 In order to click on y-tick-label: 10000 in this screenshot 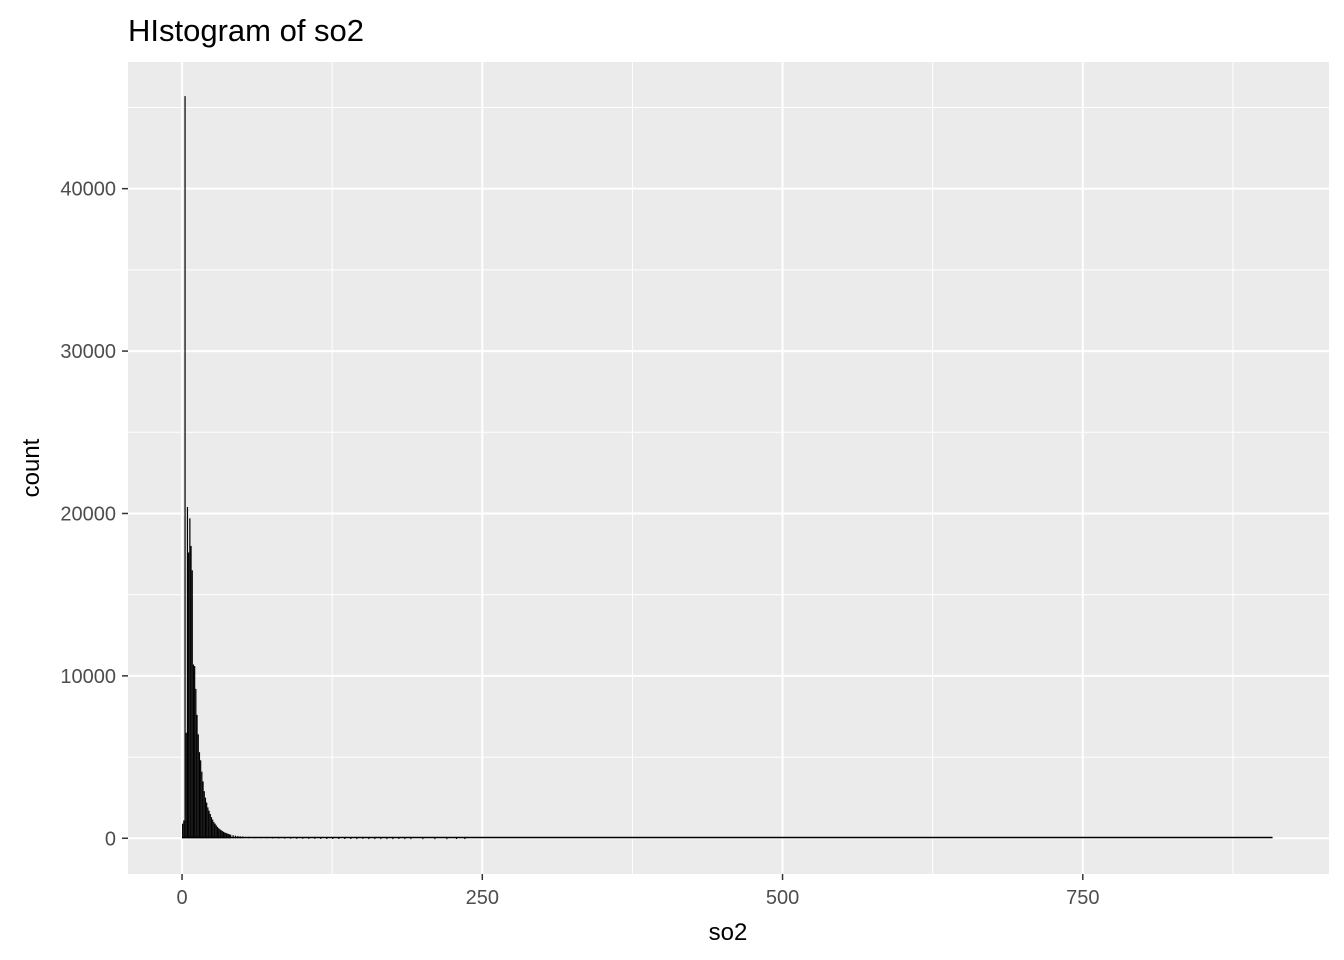, I will do `click(88, 677)`.